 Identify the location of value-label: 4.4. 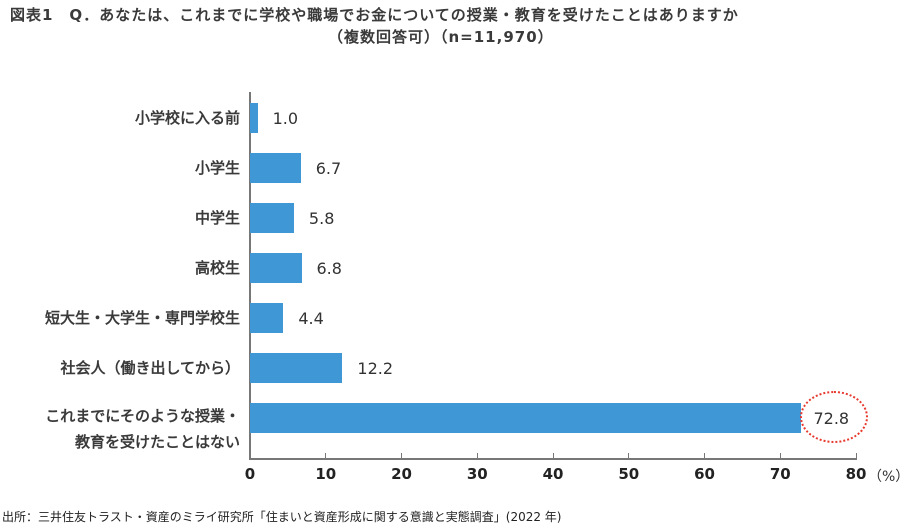
(311, 318).